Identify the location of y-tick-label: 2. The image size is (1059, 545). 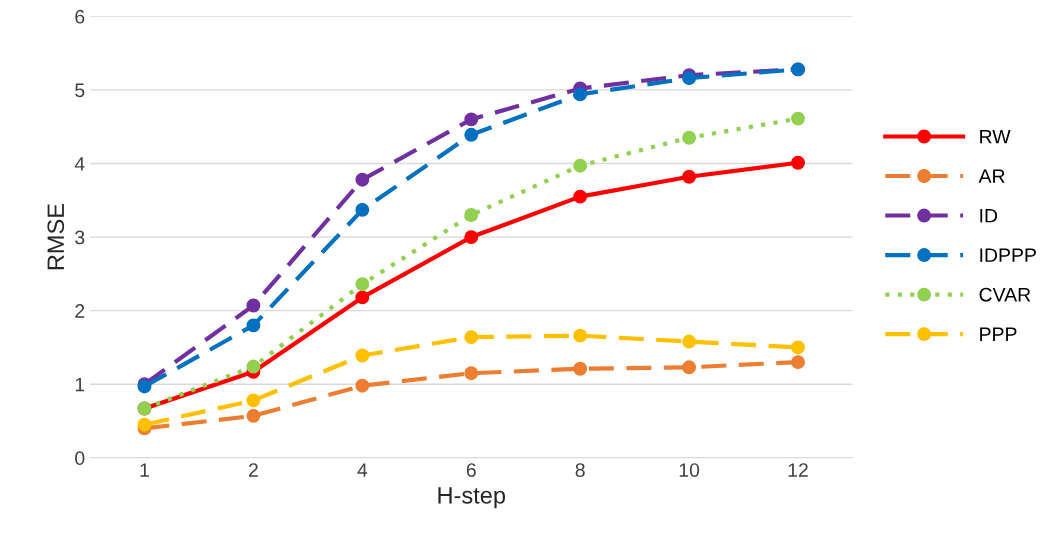
(80, 311).